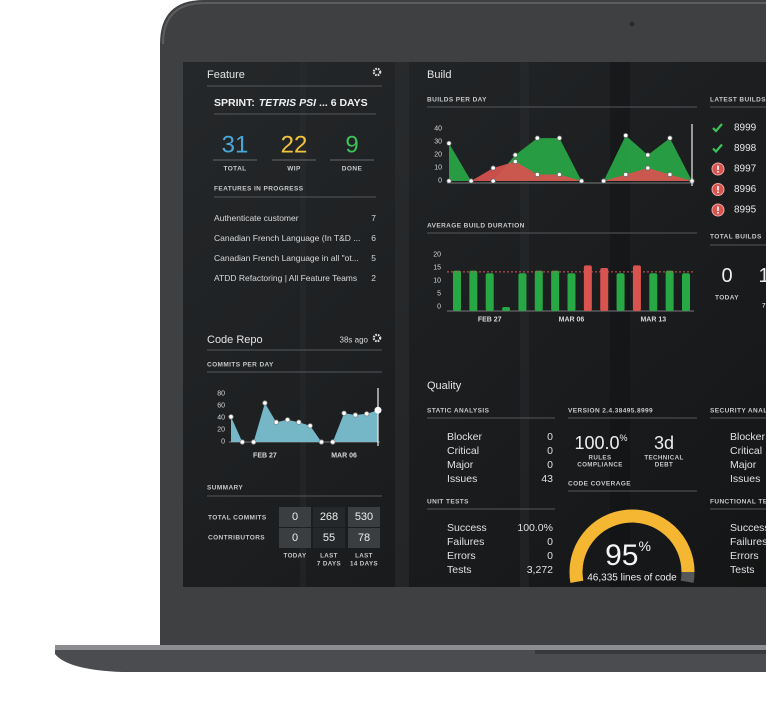 The width and height of the screenshot is (766, 707). What do you see at coordinates (535, 528) in the screenshot?
I see `metric-value: 100.0%` at bounding box center [535, 528].